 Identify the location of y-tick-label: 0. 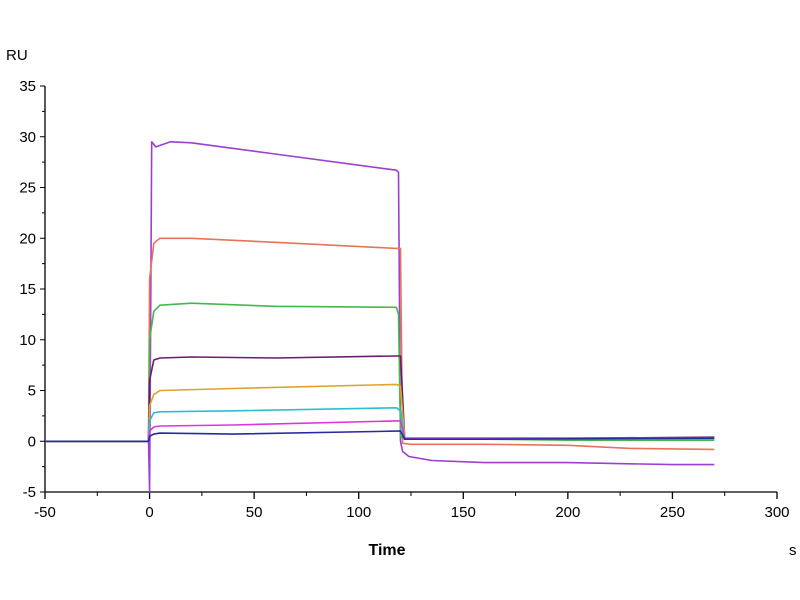
(32, 441).